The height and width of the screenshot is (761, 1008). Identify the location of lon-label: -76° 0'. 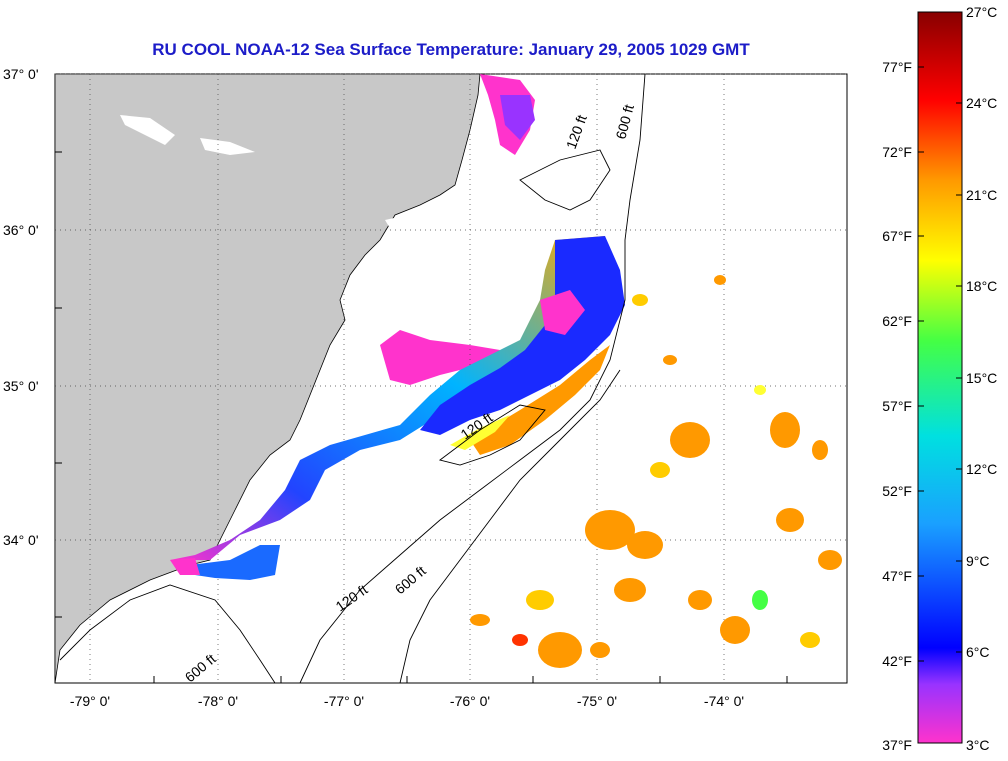
(470, 701).